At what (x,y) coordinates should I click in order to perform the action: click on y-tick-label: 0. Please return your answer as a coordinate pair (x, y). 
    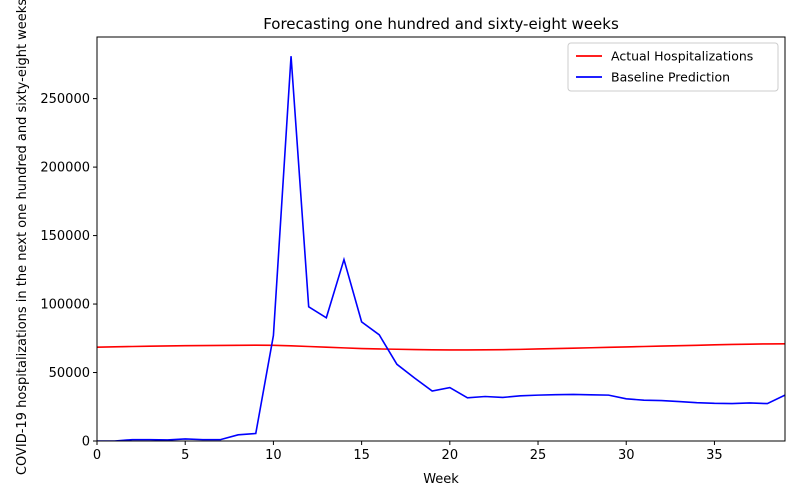
    Looking at the image, I should click on (86, 442).